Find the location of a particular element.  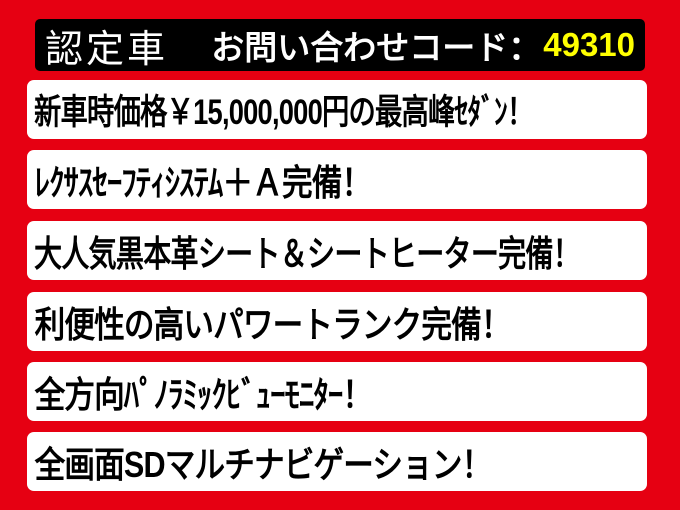

feature-row-leather-seats: 大人気黒本革シート＆シートヒーター完備！ is located at coordinates (337, 250).